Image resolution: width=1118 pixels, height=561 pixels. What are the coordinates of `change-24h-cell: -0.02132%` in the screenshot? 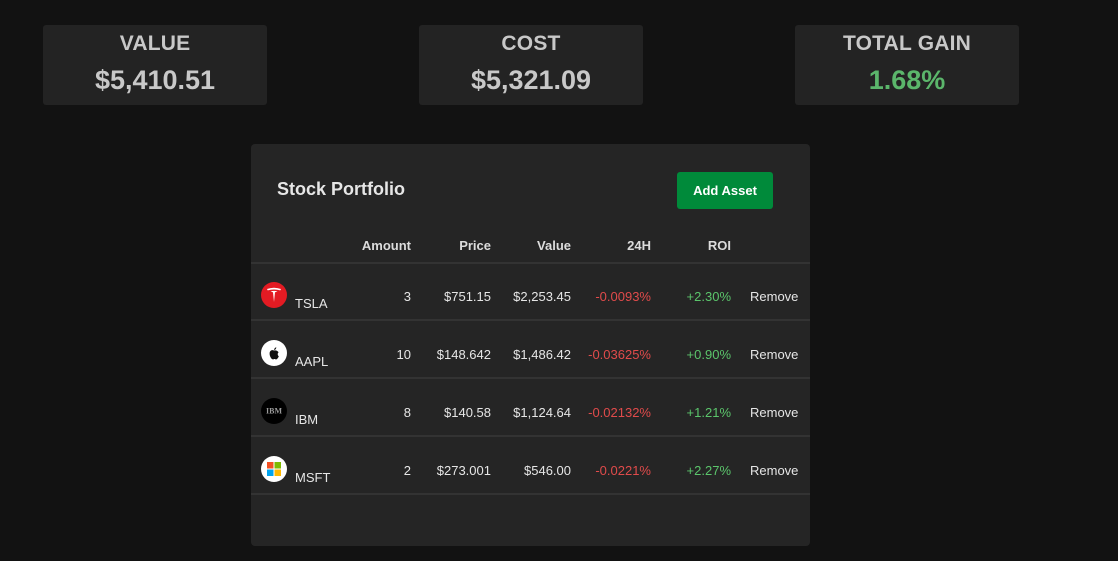 It's located at (619, 412).